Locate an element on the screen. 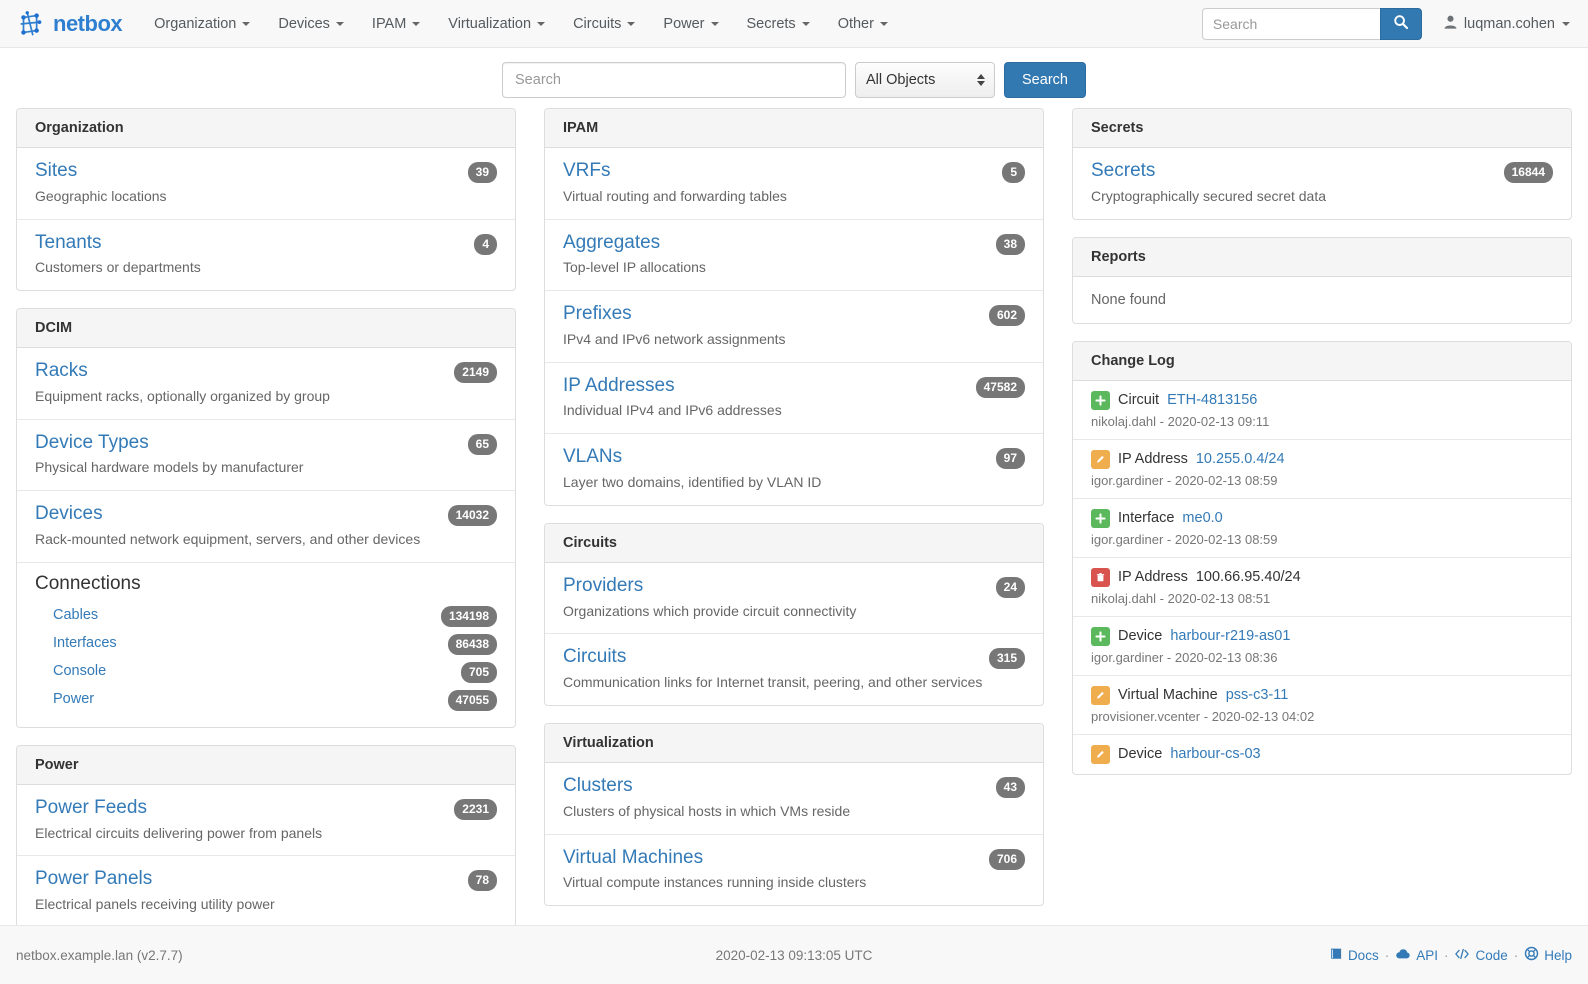  stat-link-power-feeds: Power Feeds is located at coordinates (91, 807).